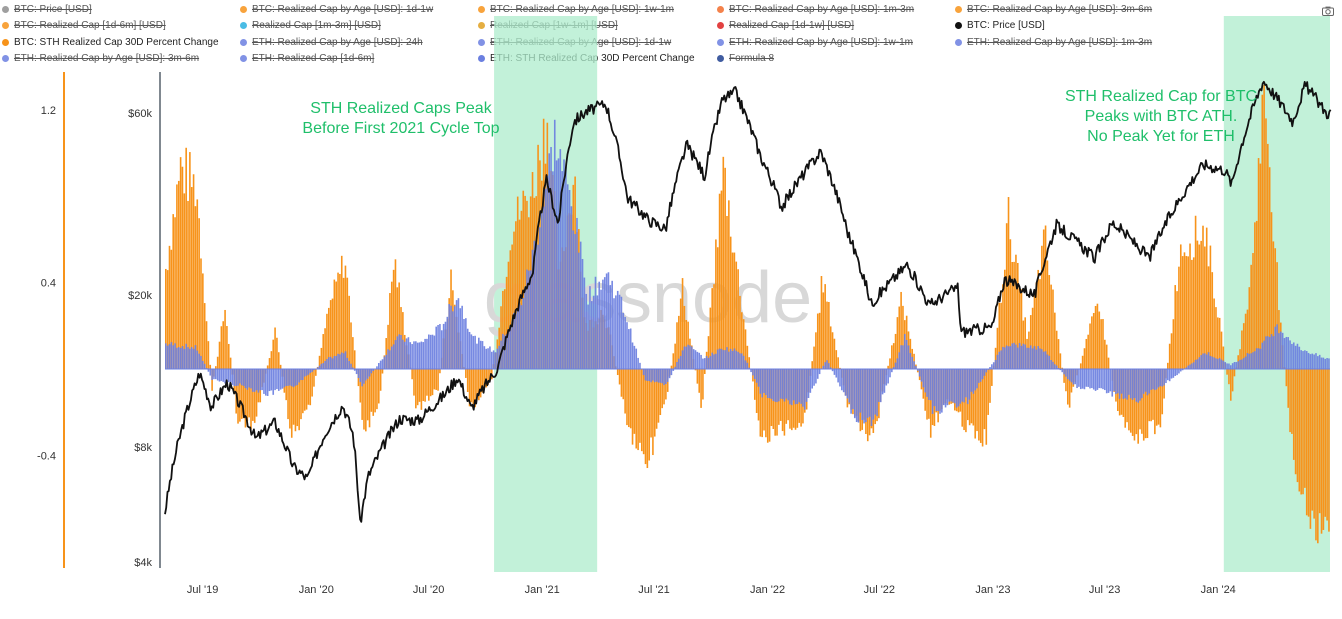  I want to click on camera-icon, so click(1328, 11).